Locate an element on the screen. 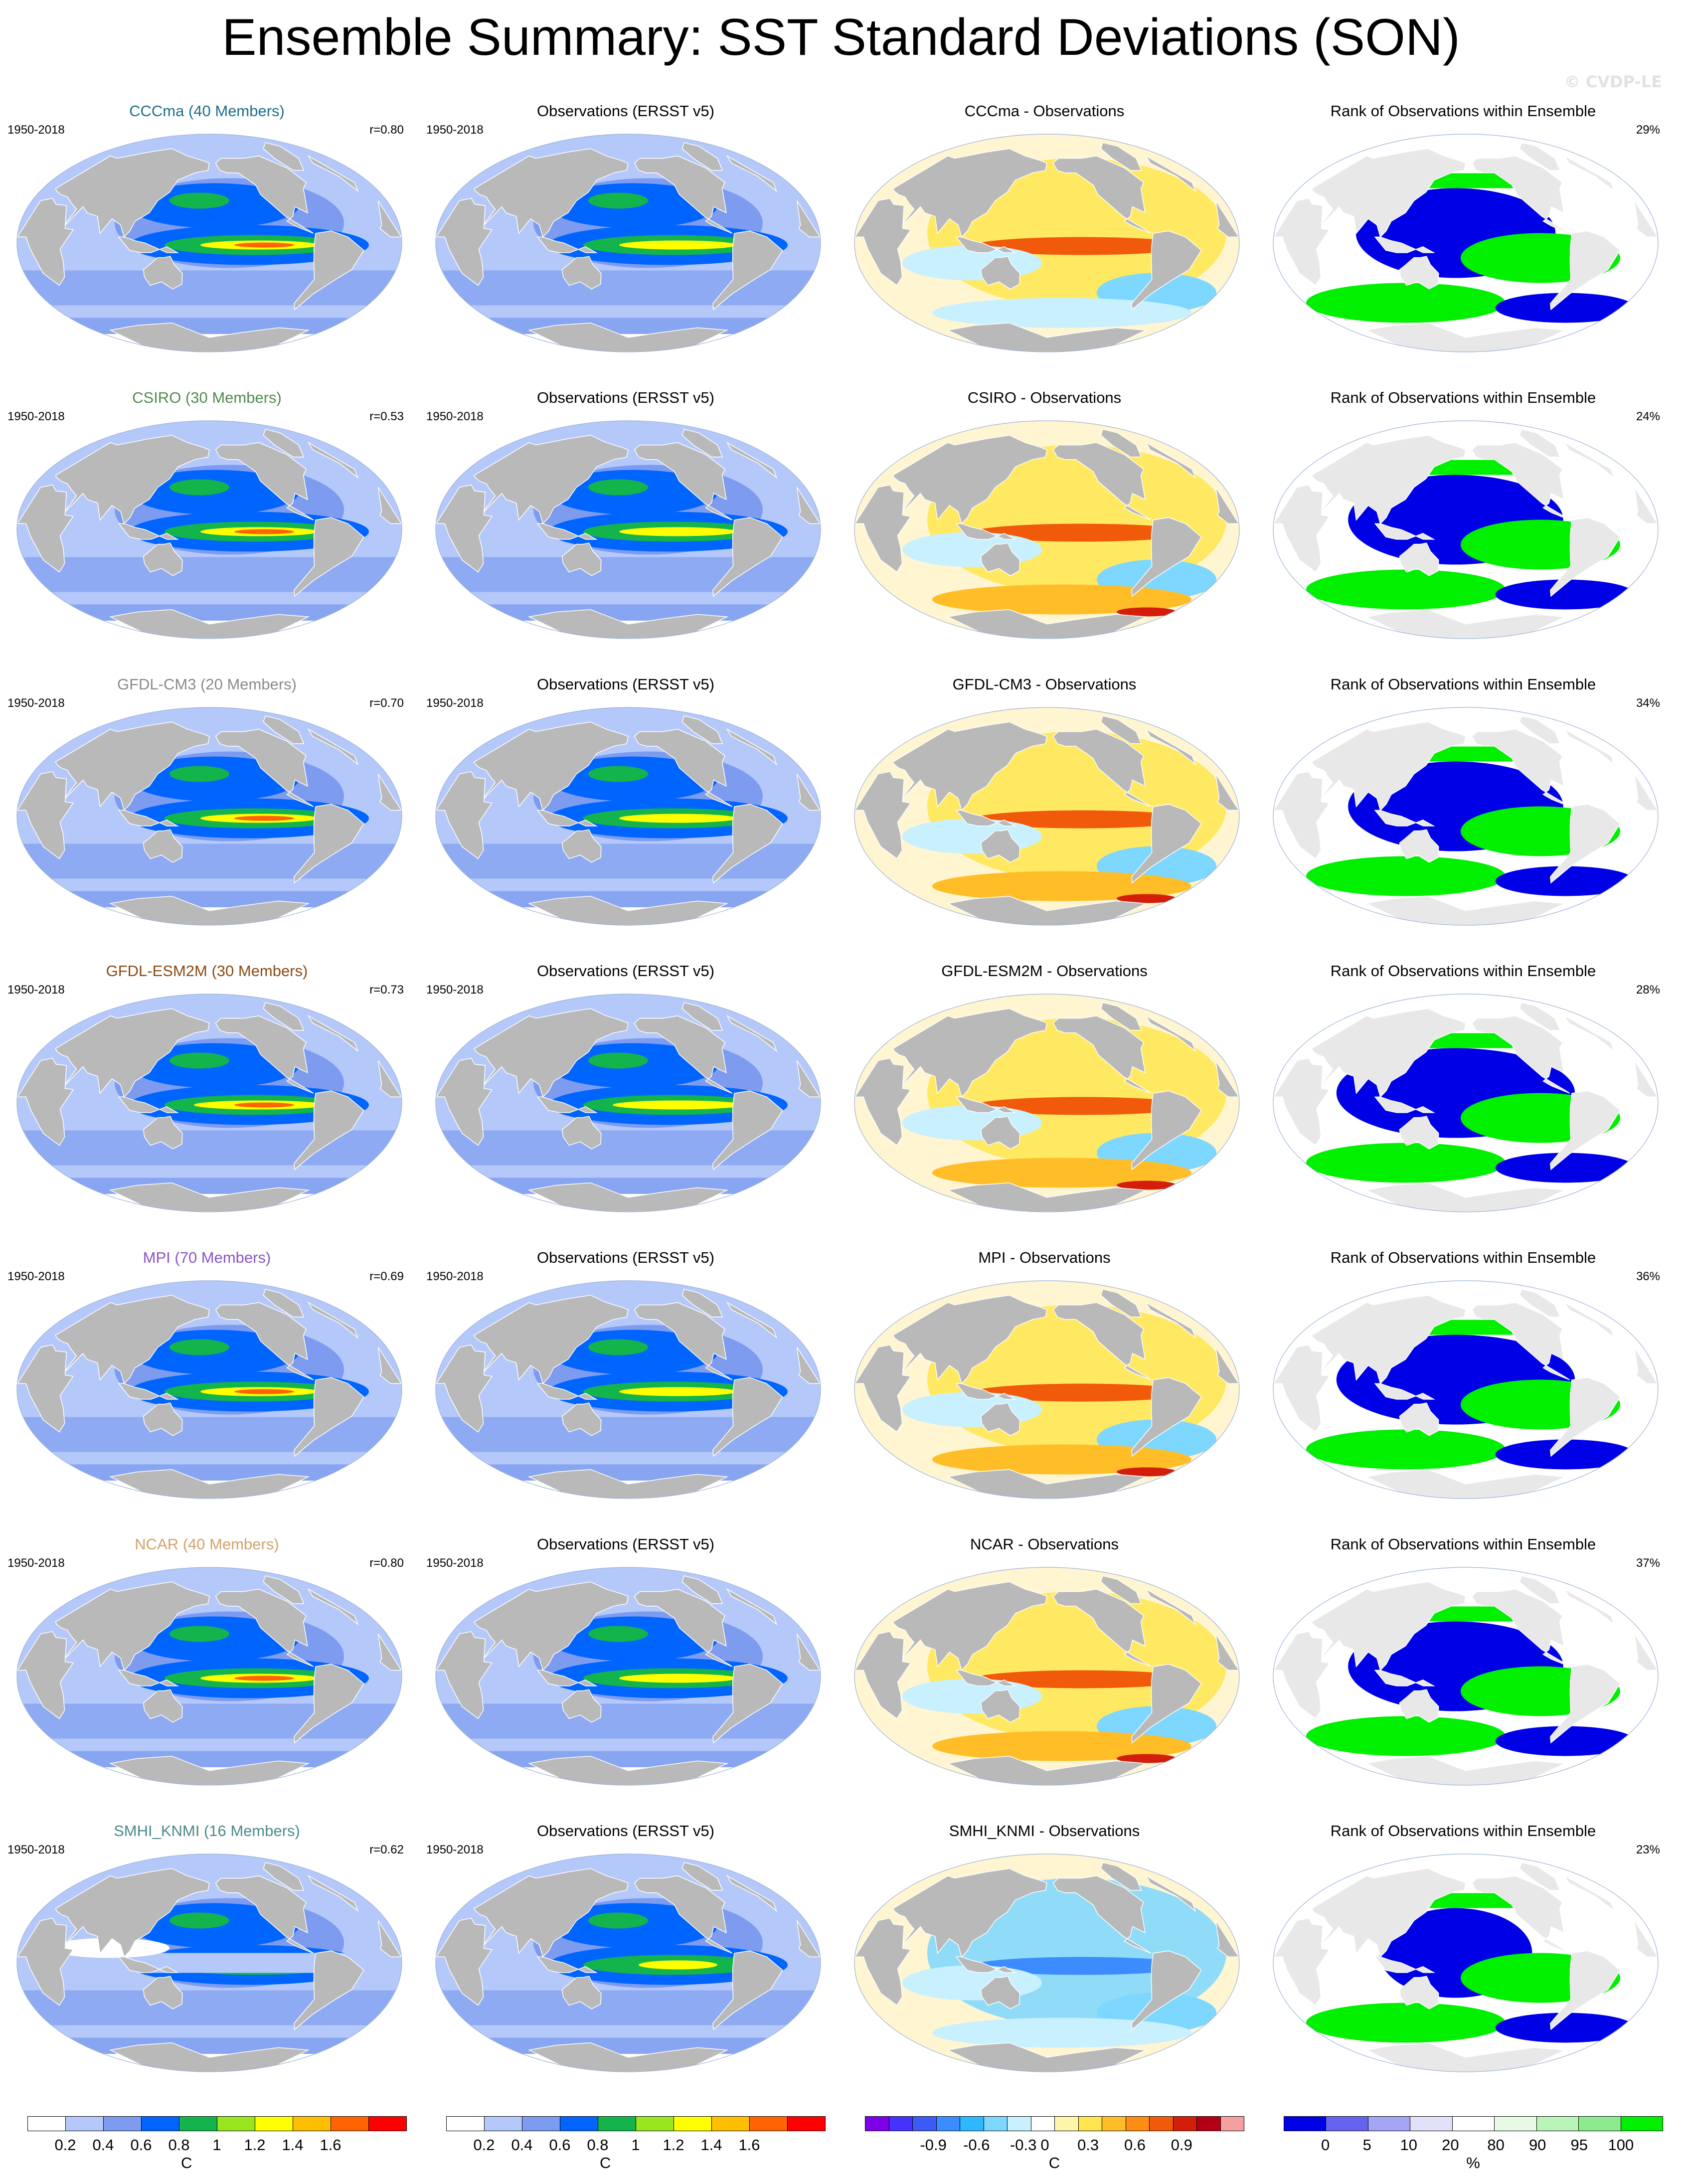 The width and height of the screenshot is (1682, 2184). panel-mpi-obs: Observations (ERSST v5) 1950-2018 is located at coordinates (626, 1388).